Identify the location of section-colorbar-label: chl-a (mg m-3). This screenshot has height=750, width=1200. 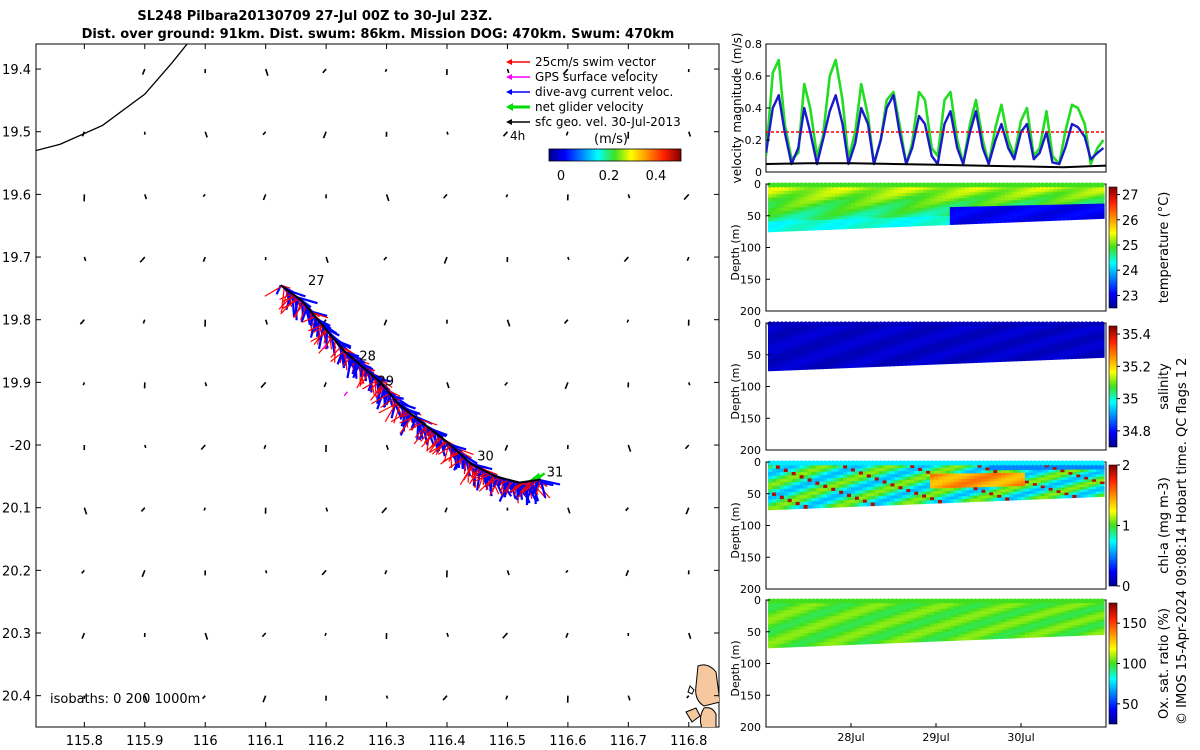
(1164, 525).